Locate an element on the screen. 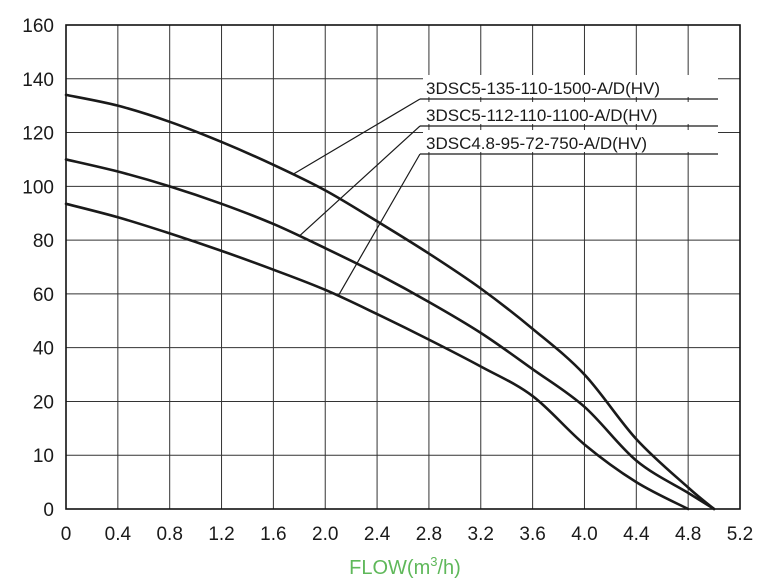  x-tick-label: 5.2 is located at coordinates (740, 534).